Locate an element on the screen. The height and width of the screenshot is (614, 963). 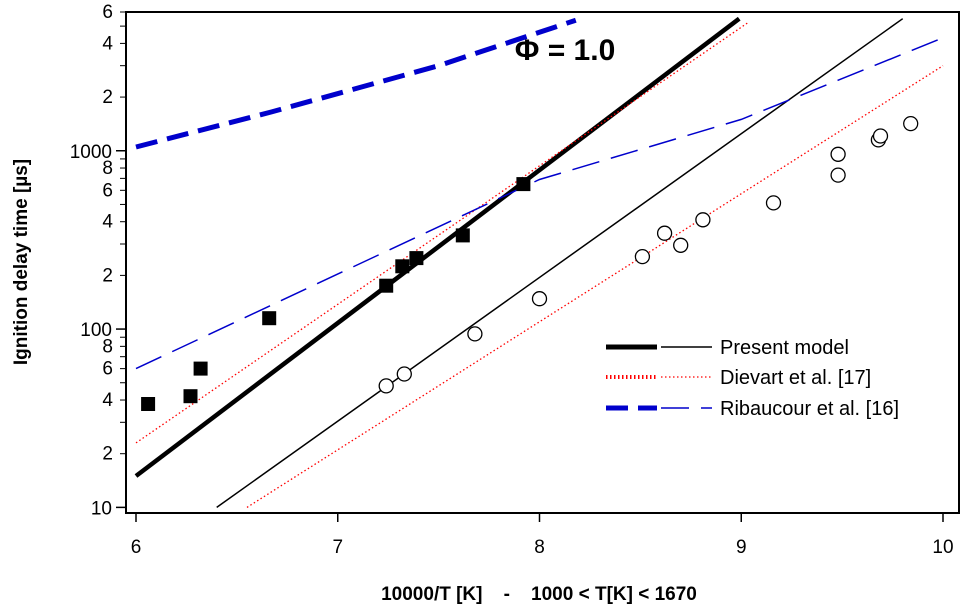
y-tick-label: 100 is located at coordinates (96, 330).